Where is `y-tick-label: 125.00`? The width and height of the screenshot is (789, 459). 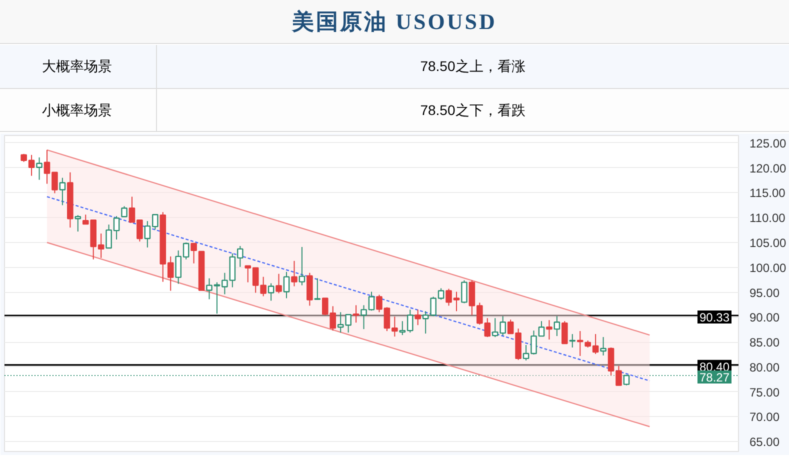 y-tick-label: 125.00 is located at coordinates (768, 143).